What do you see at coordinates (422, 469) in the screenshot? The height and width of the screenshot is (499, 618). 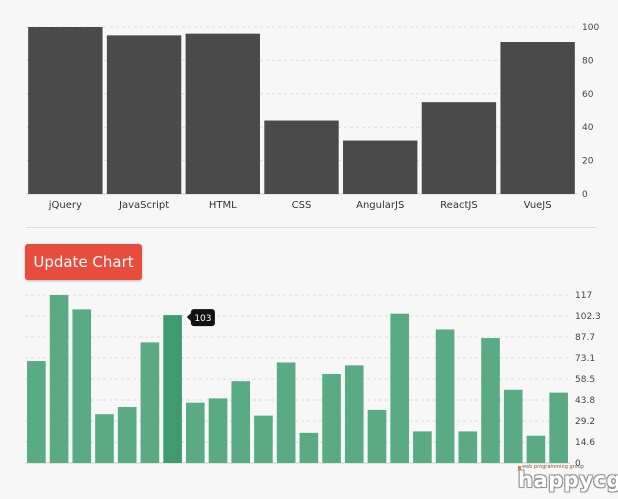 I see `x-tick-label: 18` at bounding box center [422, 469].